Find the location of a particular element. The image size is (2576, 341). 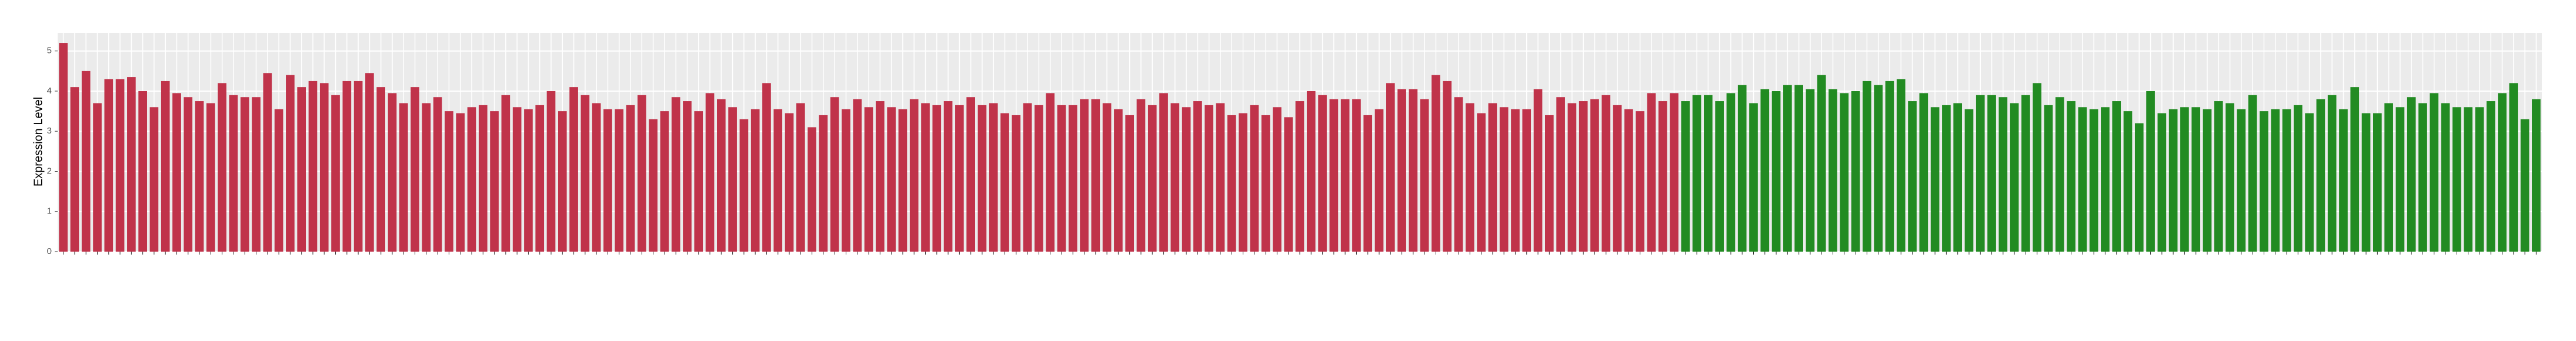

y-tick-label: 0 is located at coordinates (49, 251).